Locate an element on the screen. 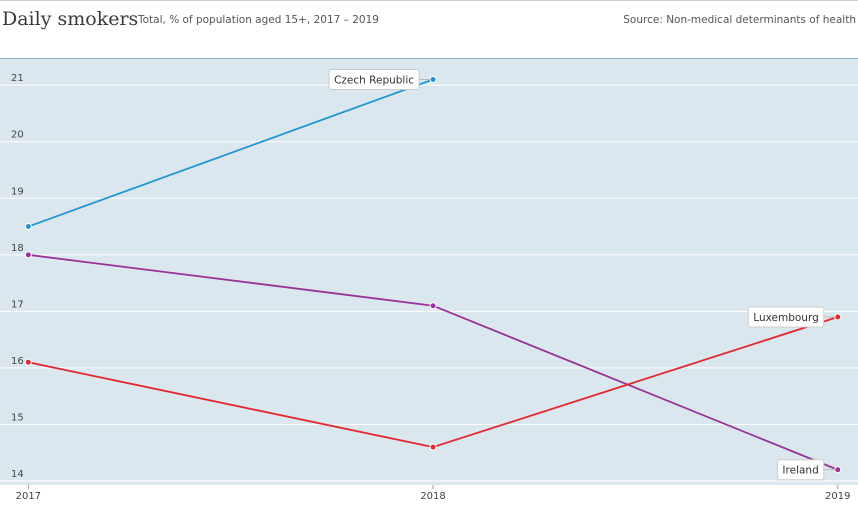 This screenshot has width=858, height=507. series-name: Ireland is located at coordinates (800, 471).